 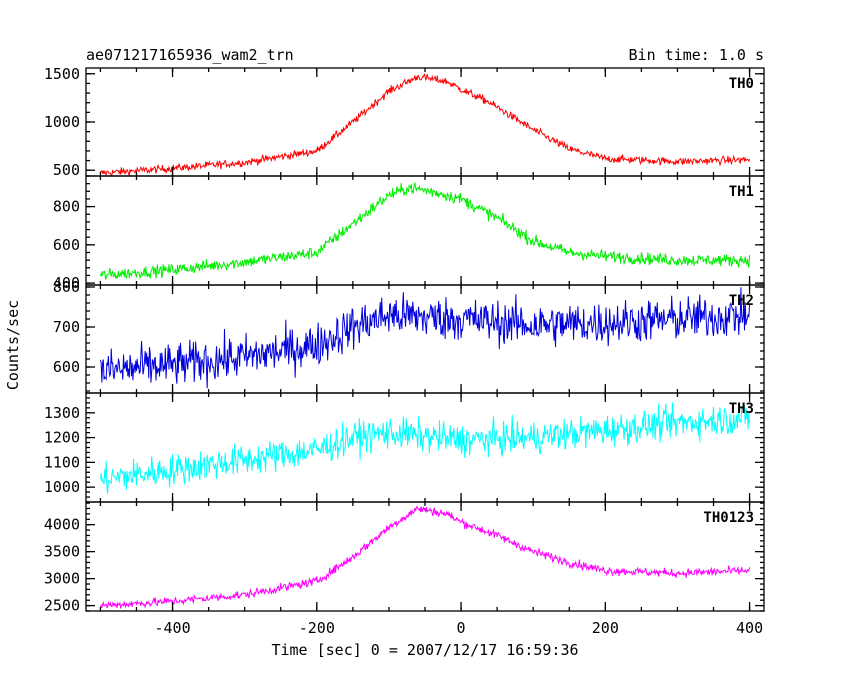 I want to click on series-line-th3, so click(x=425, y=448).